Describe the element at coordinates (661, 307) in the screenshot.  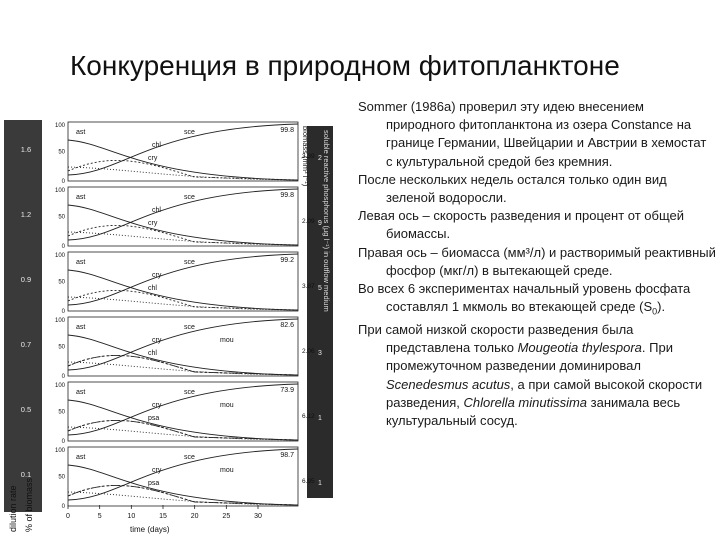
I see `p5-end: ).` at that location.